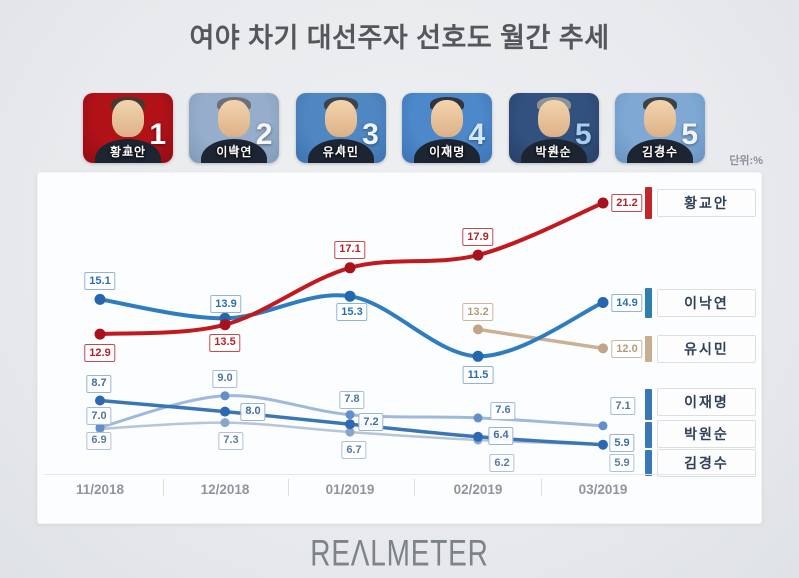 This screenshot has height=578, width=799. I want to click on candidate-card-6: 5 김경수, so click(660, 128).